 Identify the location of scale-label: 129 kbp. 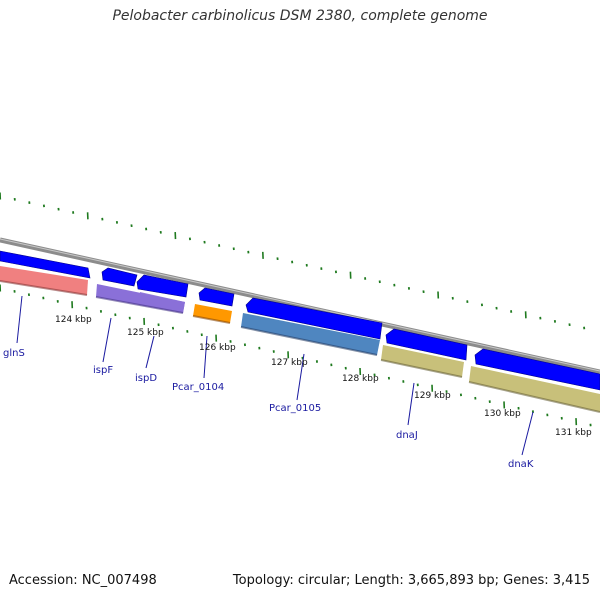
(432, 396).